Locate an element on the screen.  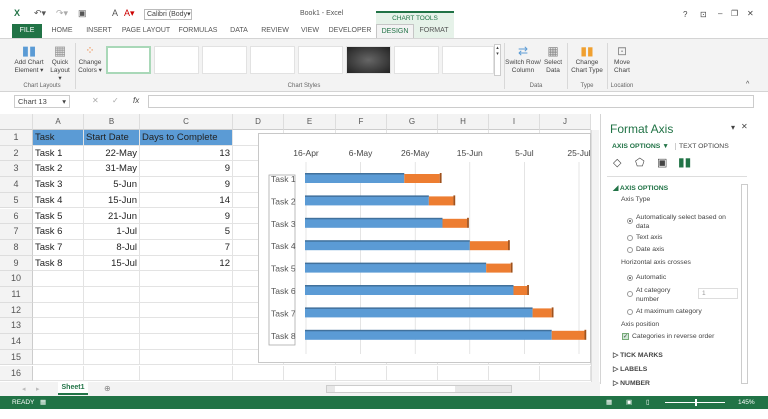
section-number: ▷ NUMBER is located at coordinates (631, 383).